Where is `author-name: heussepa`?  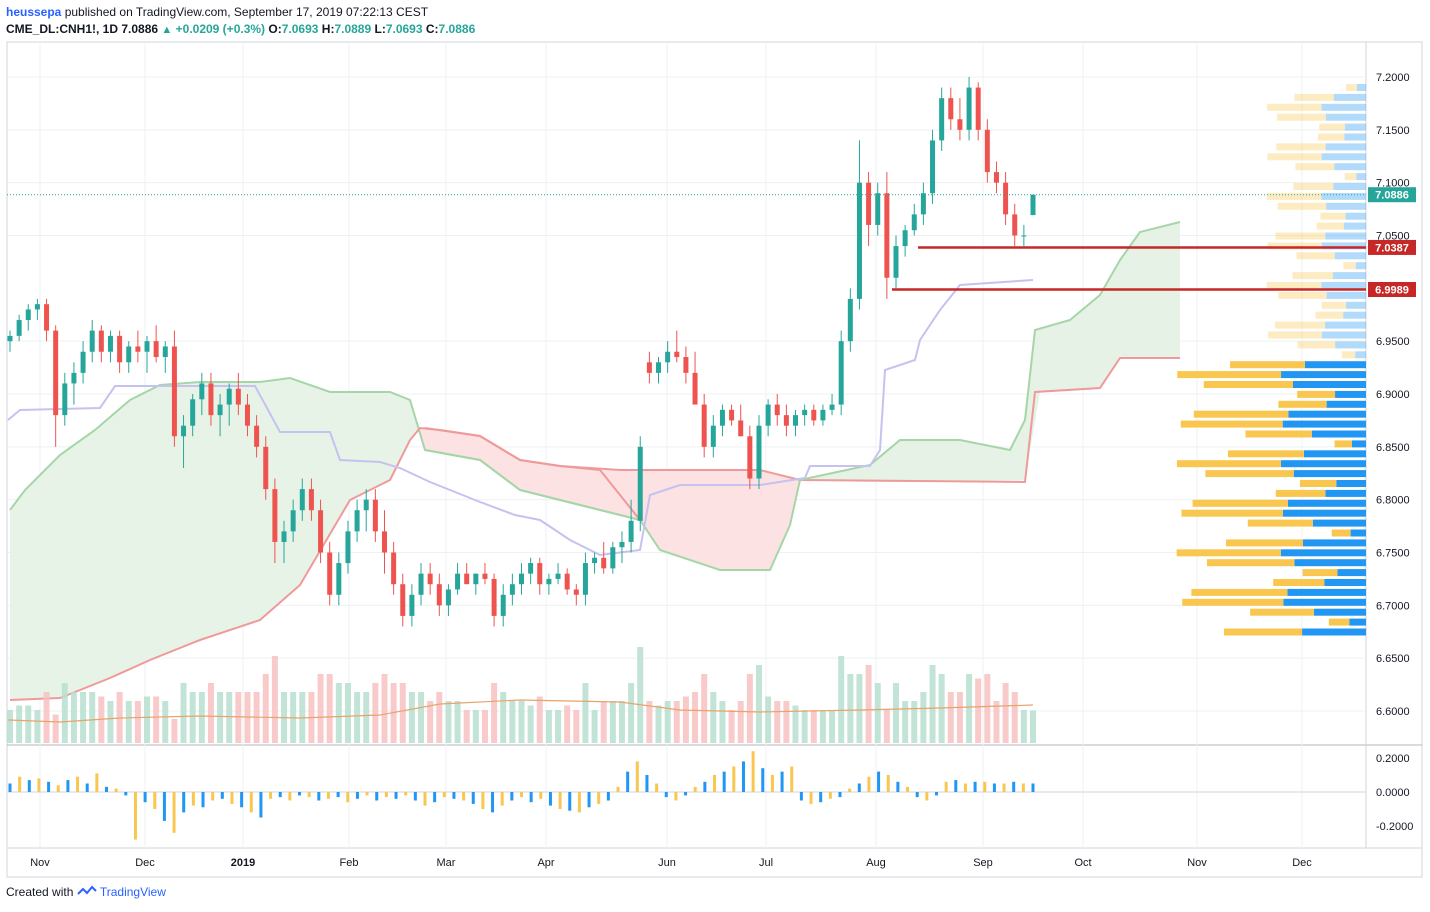 author-name: heussepa is located at coordinates (34, 12).